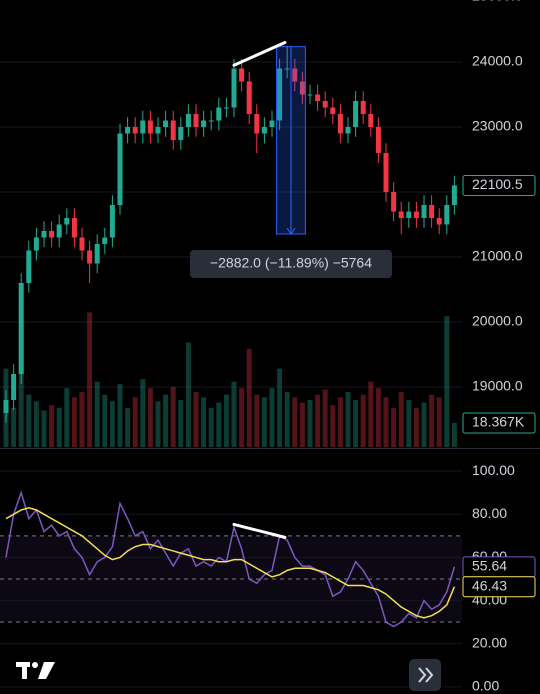  What do you see at coordinates (259, 54) in the screenshot?
I see `trendline` at bounding box center [259, 54].